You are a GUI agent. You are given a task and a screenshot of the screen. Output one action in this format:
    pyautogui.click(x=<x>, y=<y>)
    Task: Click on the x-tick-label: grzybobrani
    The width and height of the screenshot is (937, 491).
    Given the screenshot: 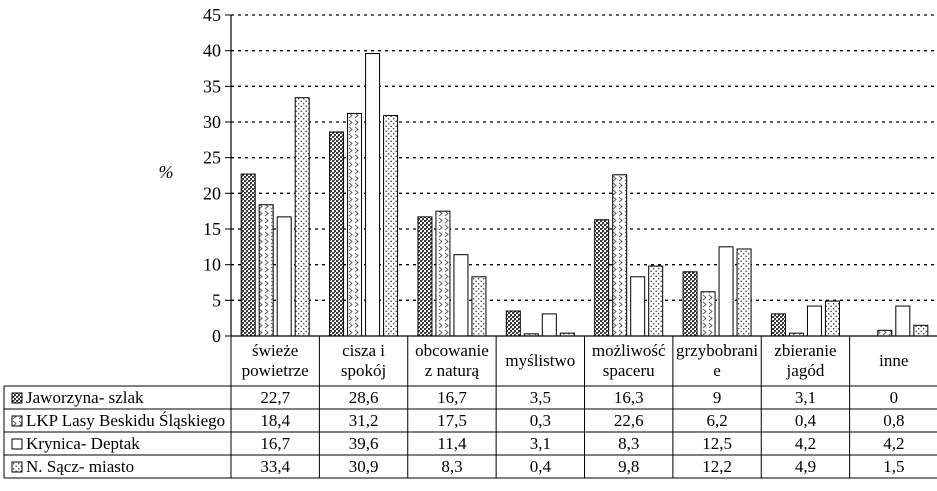 What is the action you would take?
    pyautogui.click(x=717, y=350)
    